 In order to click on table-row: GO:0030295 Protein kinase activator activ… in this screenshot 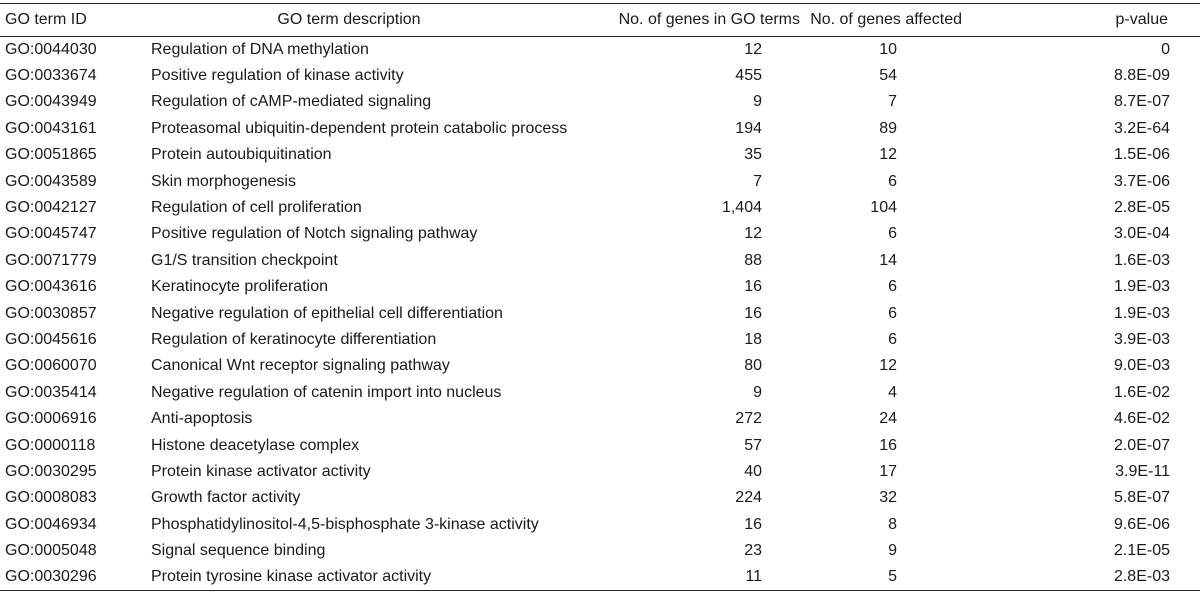, I will do `click(600, 472)`.